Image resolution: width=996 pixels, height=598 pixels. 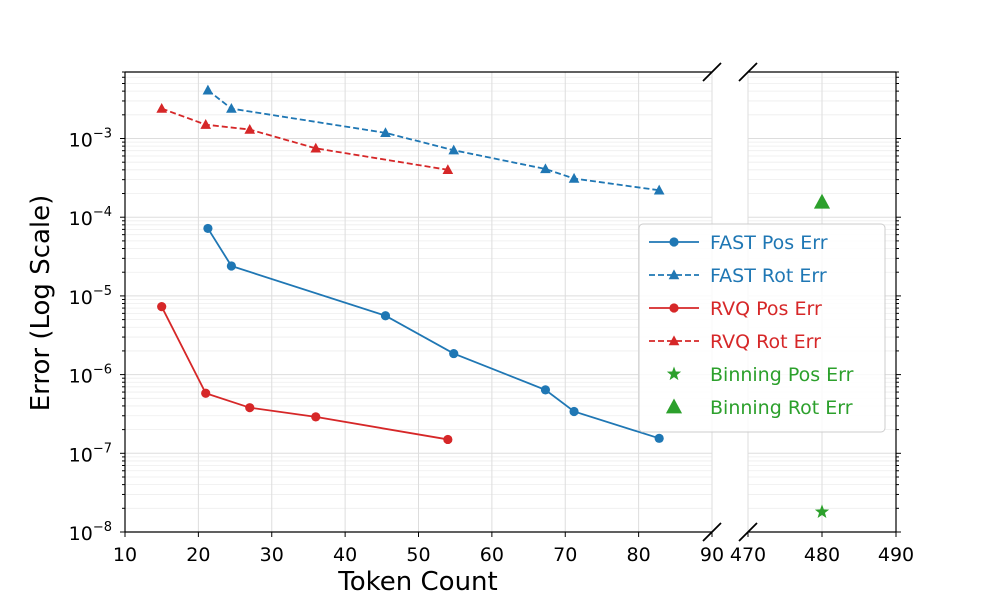 I want to click on legend-label: Binning Pos Err, so click(x=782, y=375).